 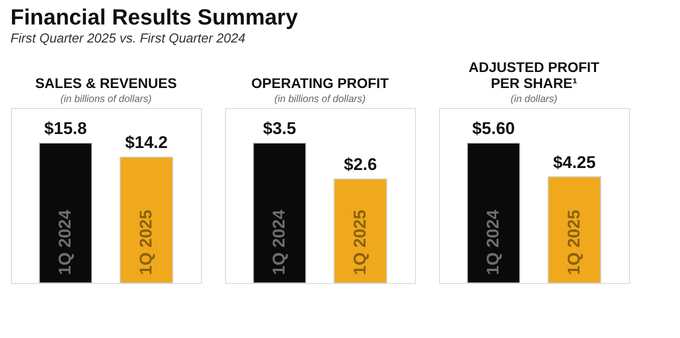 What do you see at coordinates (146, 142) in the screenshot?
I see `data-label: $14.2` at bounding box center [146, 142].